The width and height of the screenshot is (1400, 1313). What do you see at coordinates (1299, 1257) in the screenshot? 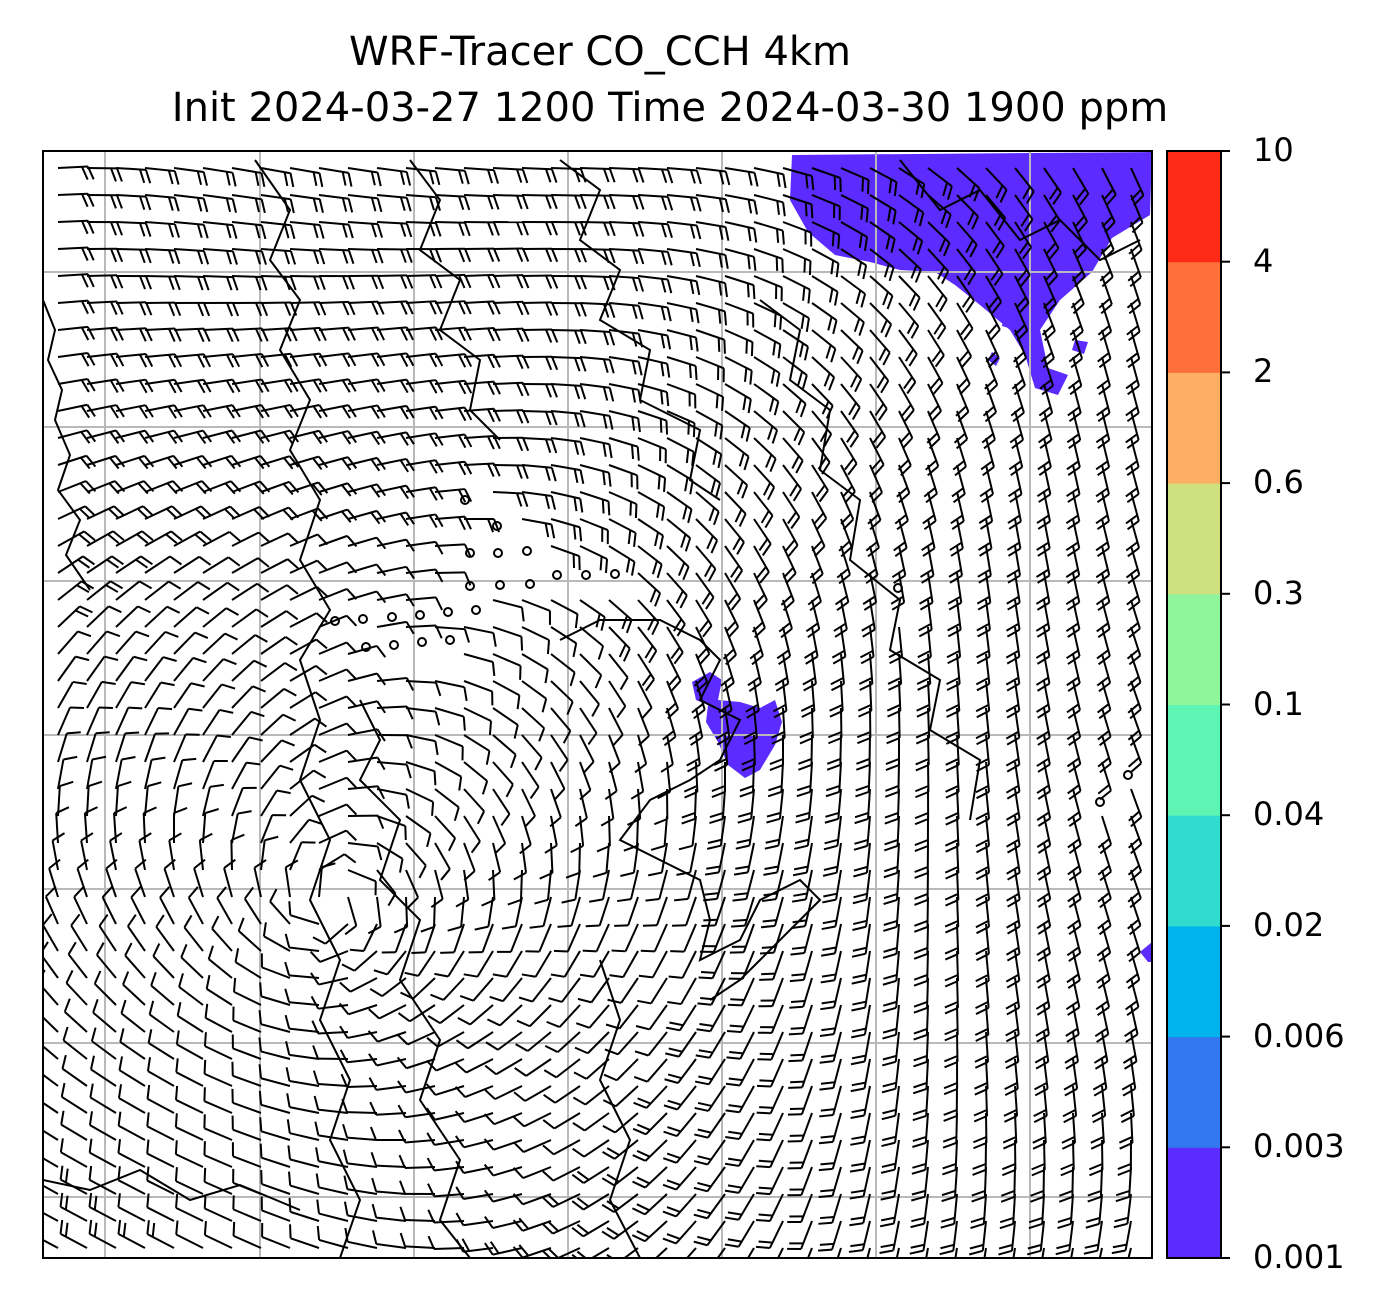
I see `colorbar-tick-label: 0.001` at bounding box center [1299, 1257].